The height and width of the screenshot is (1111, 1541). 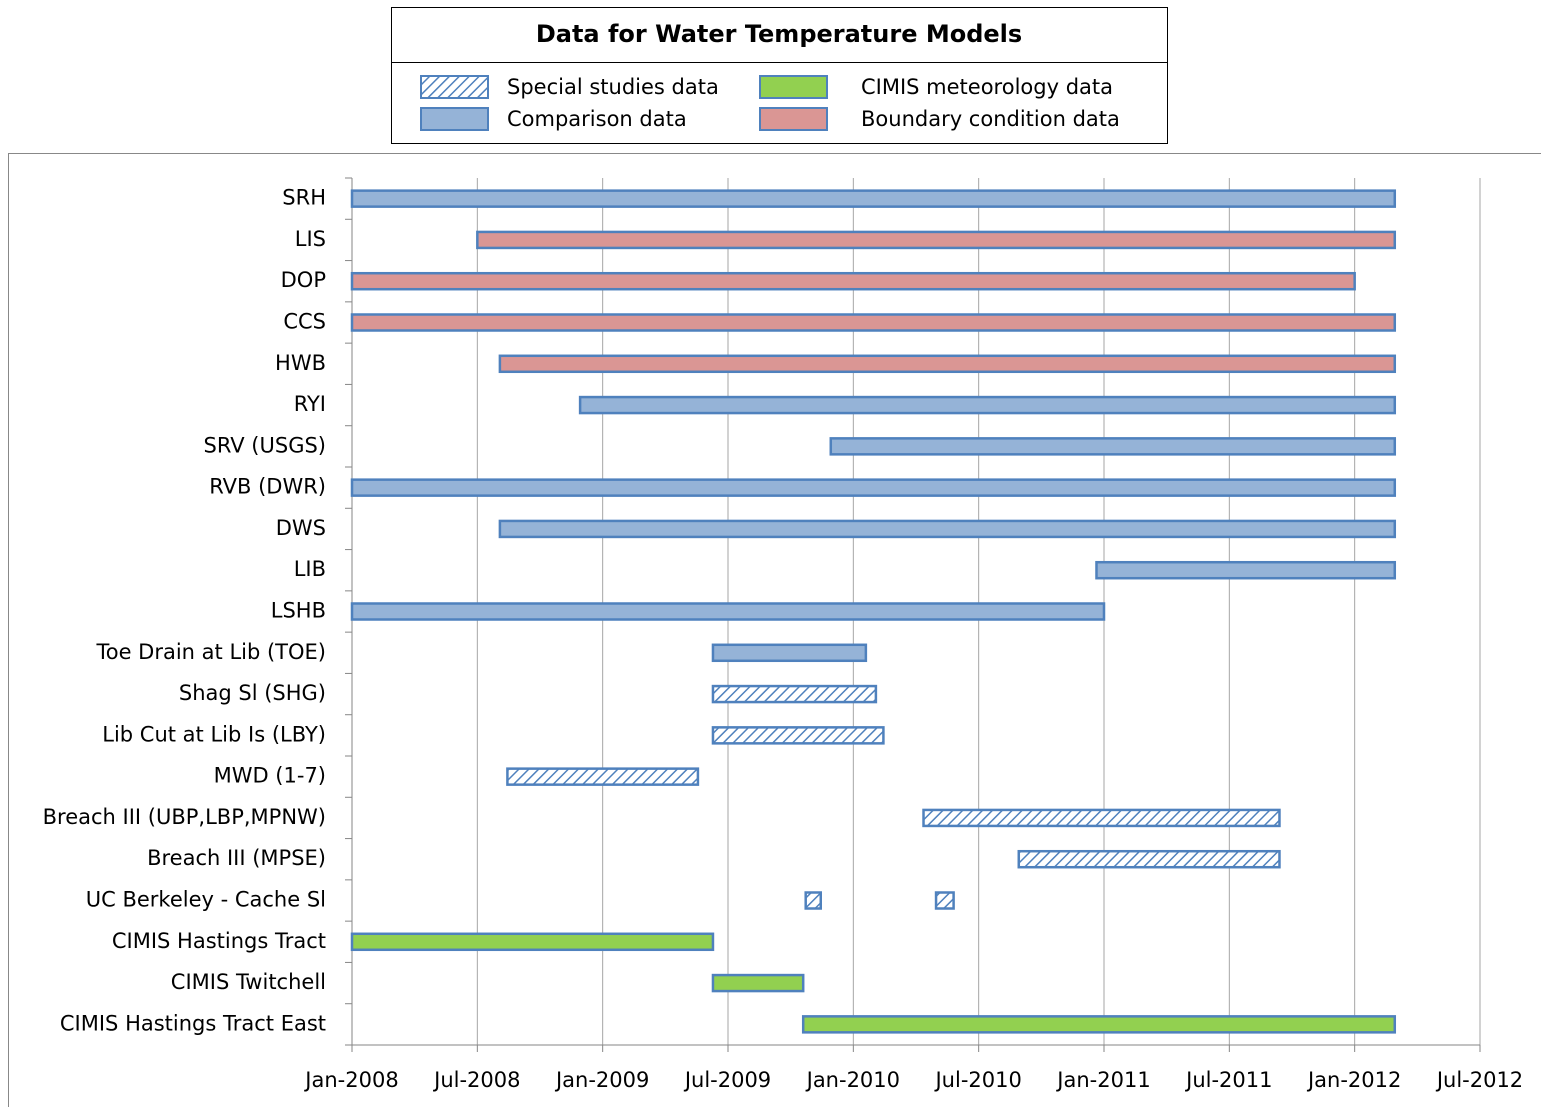 What do you see at coordinates (236, 858) in the screenshot?
I see `row-label: Breach III (MPSE)` at bounding box center [236, 858].